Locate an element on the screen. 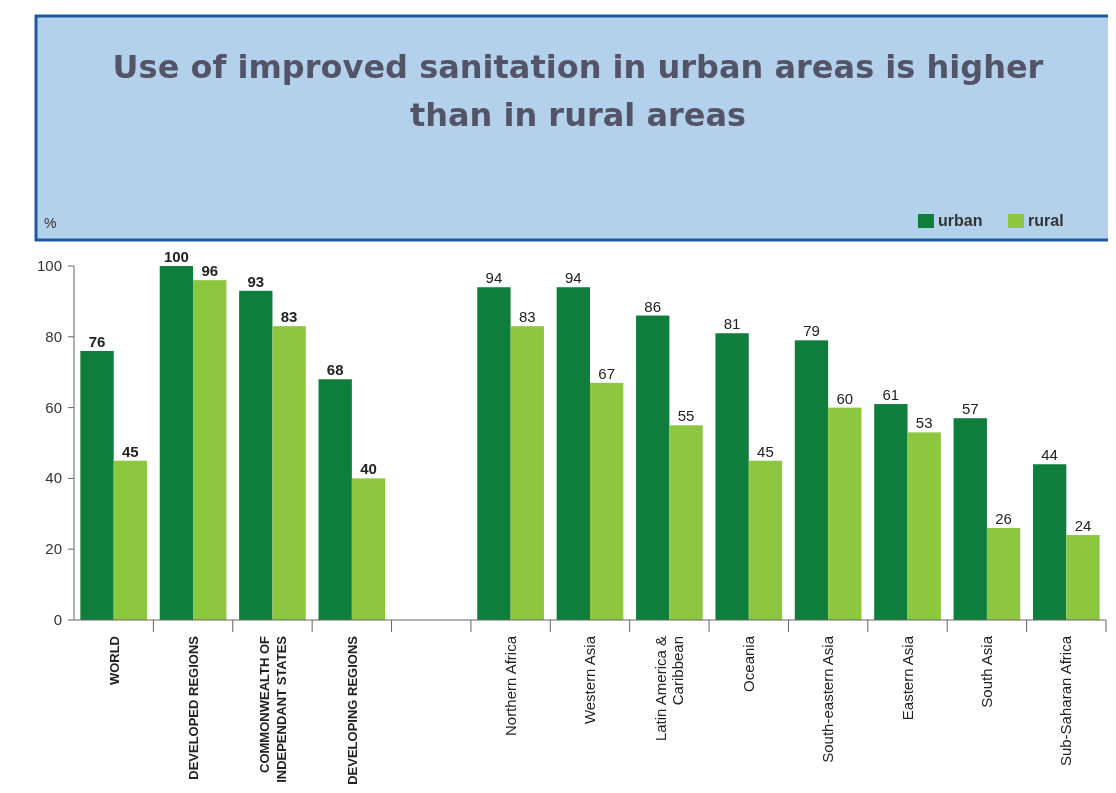  y-tick-label: 60 is located at coordinates (53, 407).